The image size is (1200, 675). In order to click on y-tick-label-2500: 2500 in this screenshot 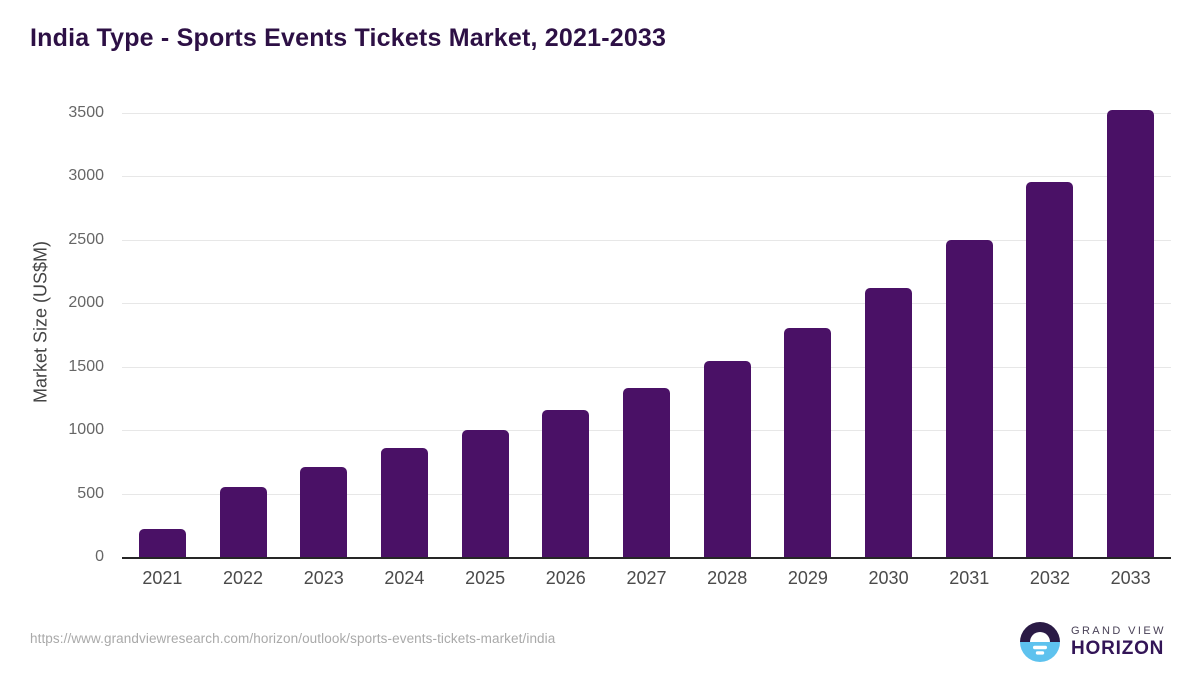, I will do `click(86, 239)`.